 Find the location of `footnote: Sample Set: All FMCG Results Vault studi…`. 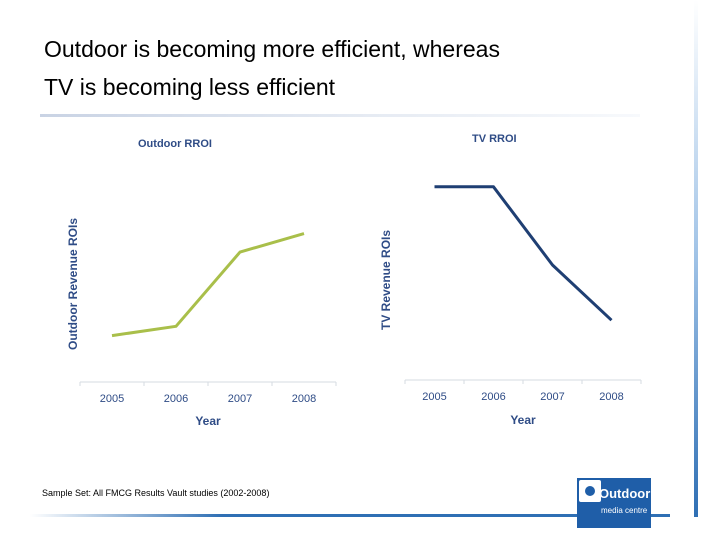

footnote: Sample Set: All FMCG Results Vault studi… is located at coordinates (156, 493).